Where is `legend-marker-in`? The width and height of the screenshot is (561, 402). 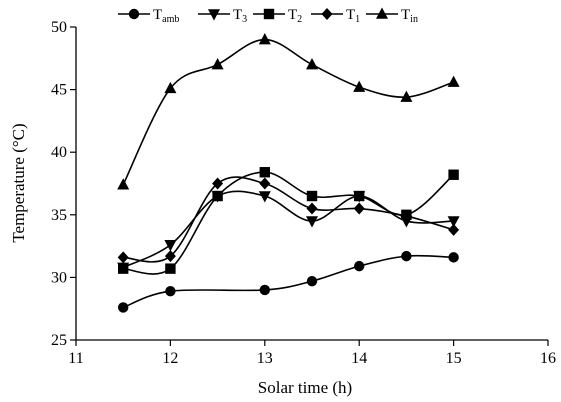
legend-marker-in is located at coordinates (382, 13).